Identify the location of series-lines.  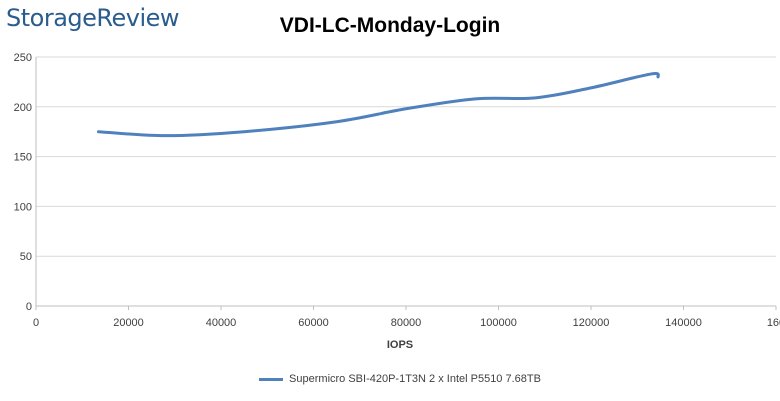
(378, 105).